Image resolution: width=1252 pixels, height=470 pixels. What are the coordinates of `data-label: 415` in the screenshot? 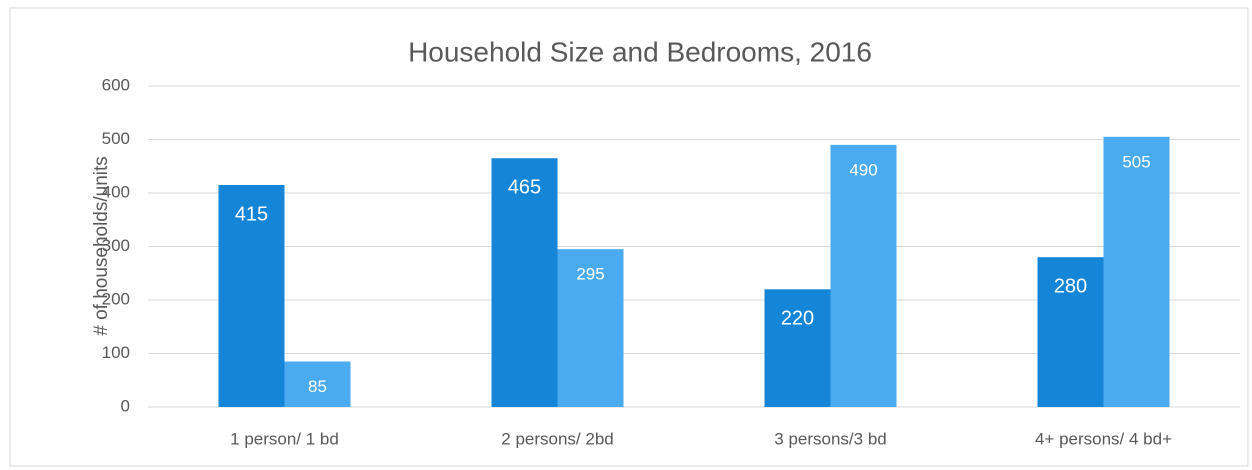 It's located at (251, 214).